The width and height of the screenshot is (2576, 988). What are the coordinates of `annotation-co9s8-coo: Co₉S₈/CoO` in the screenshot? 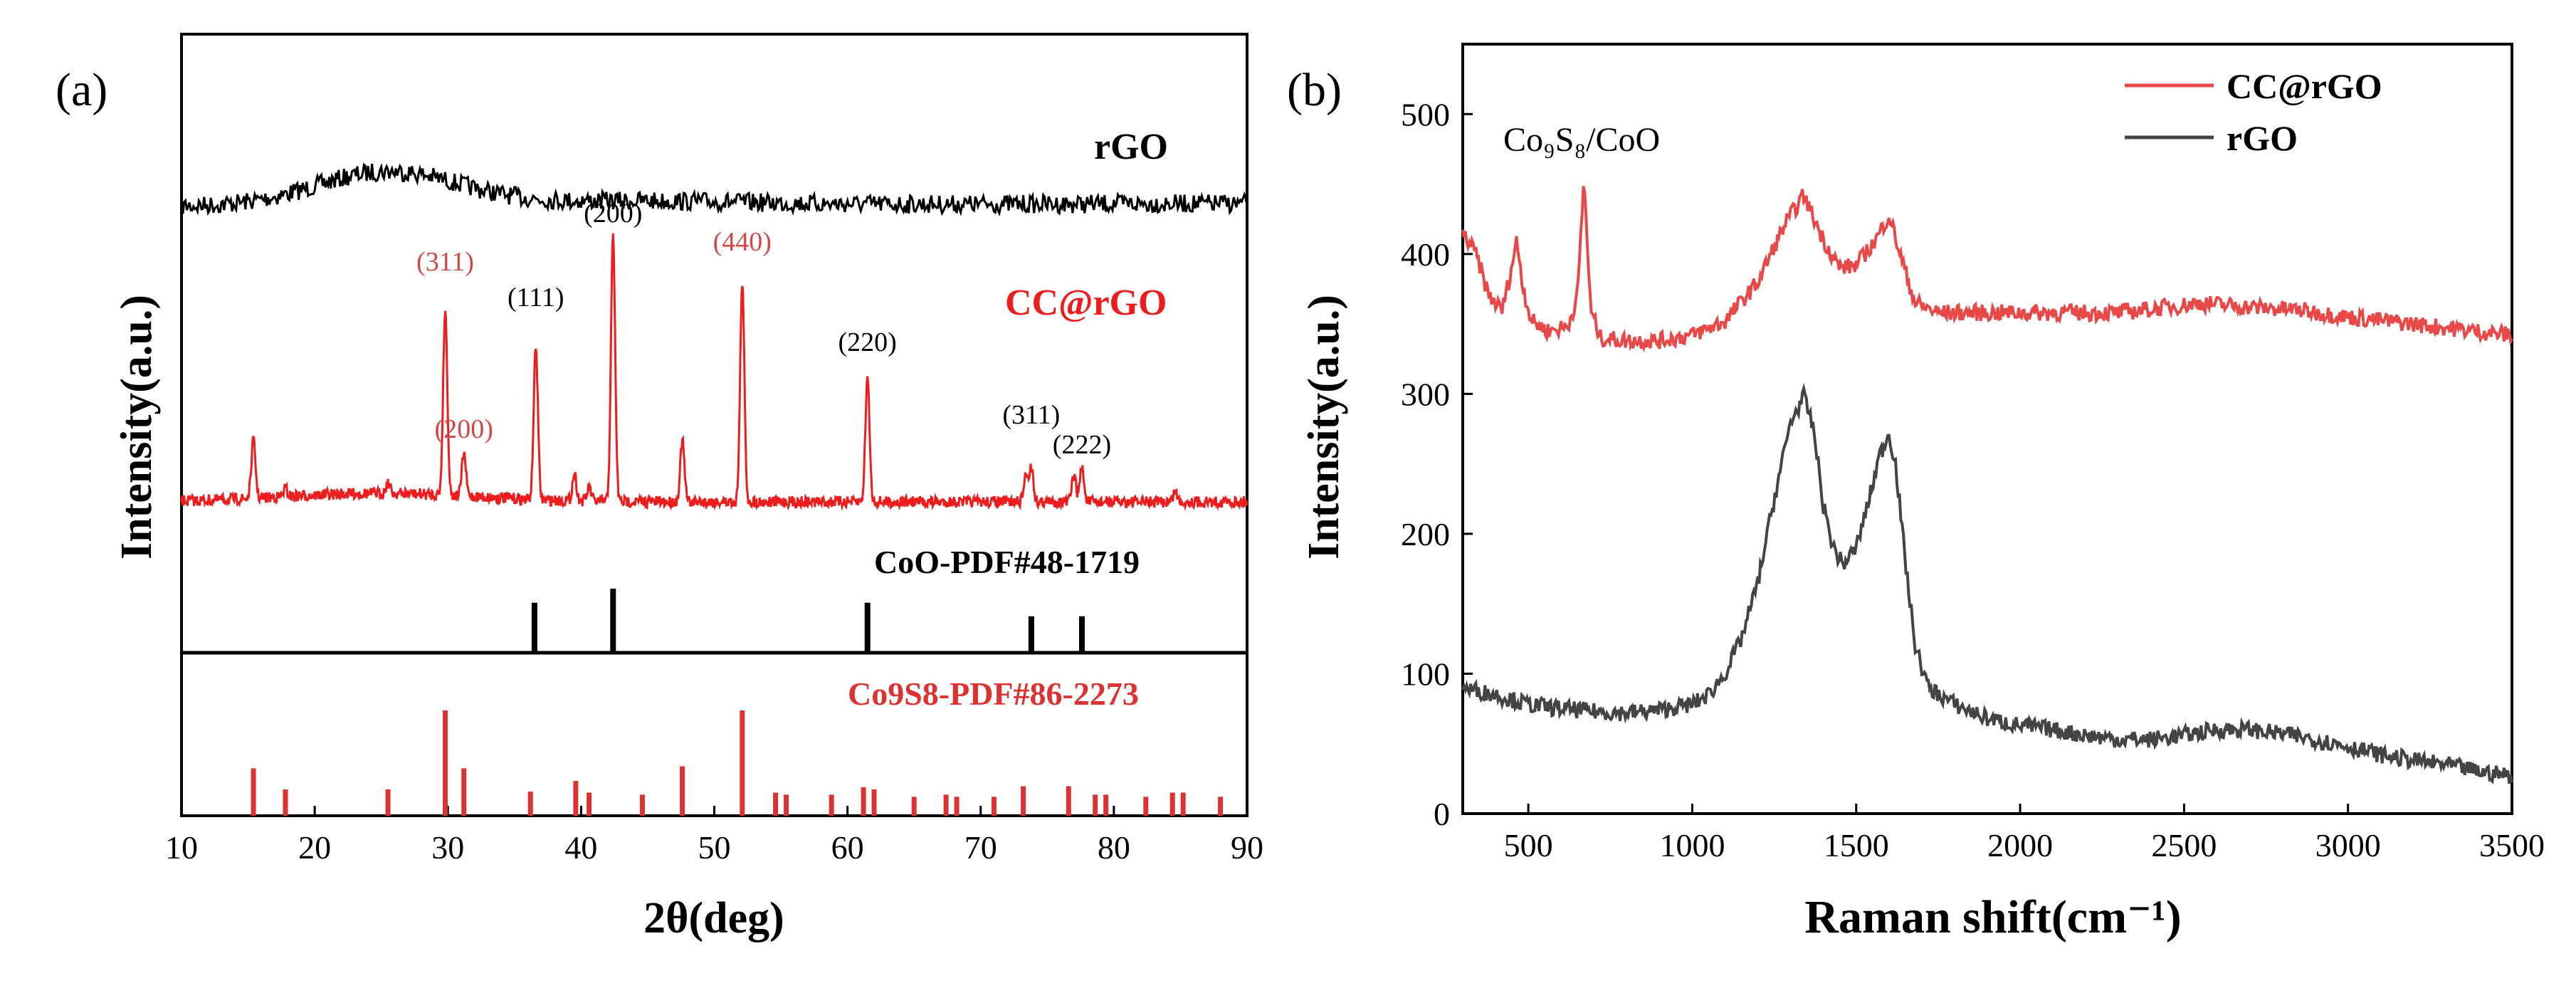 It's located at (1581, 140).